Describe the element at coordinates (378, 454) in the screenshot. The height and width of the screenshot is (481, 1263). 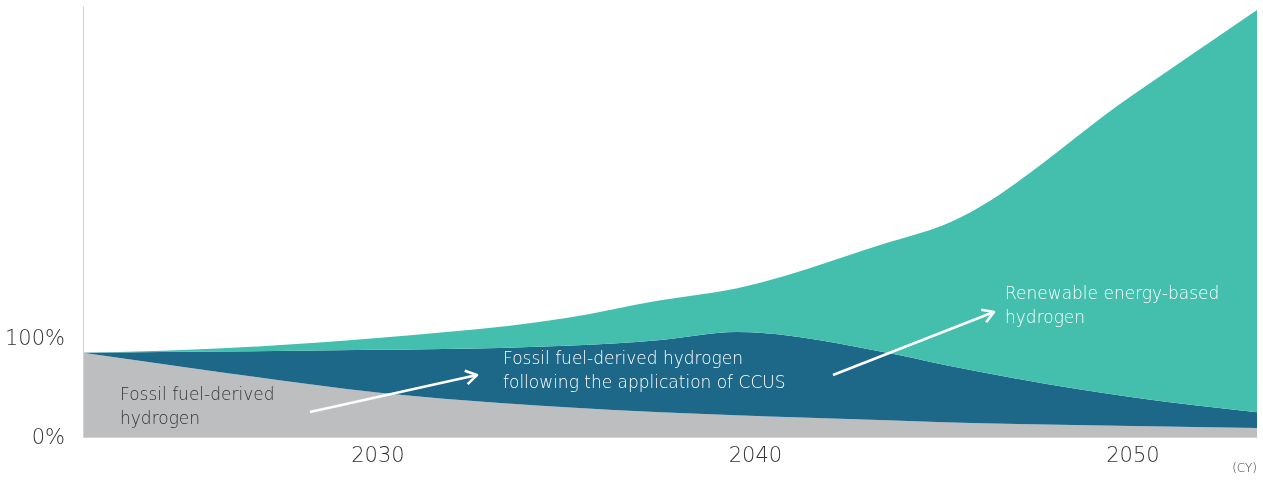
I see `x-tick-label: 2030` at that location.